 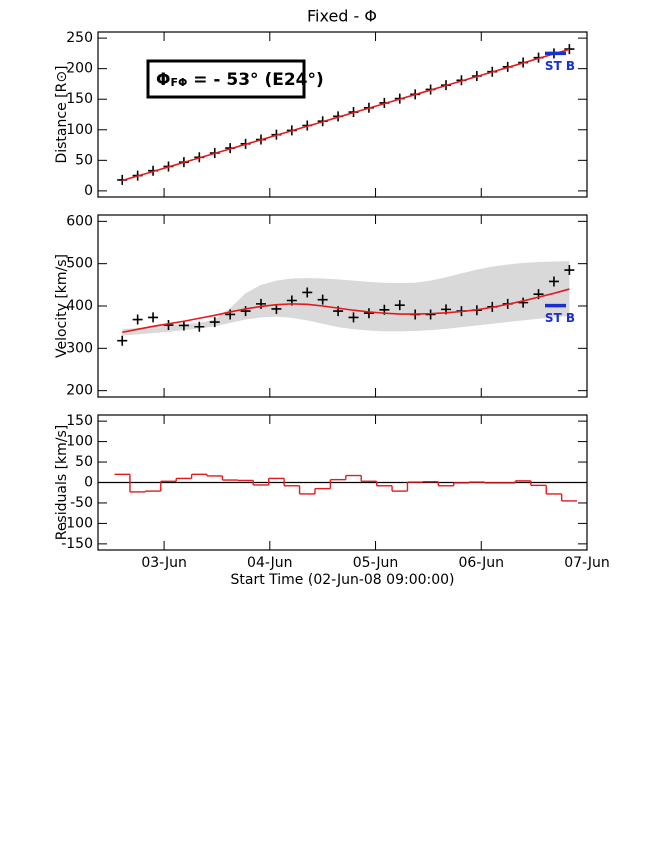 What do you see at coordinates (587, 563) in the screenshot?
I see `x-tick-label: 07-Jun` at bounding box center [587, 563].